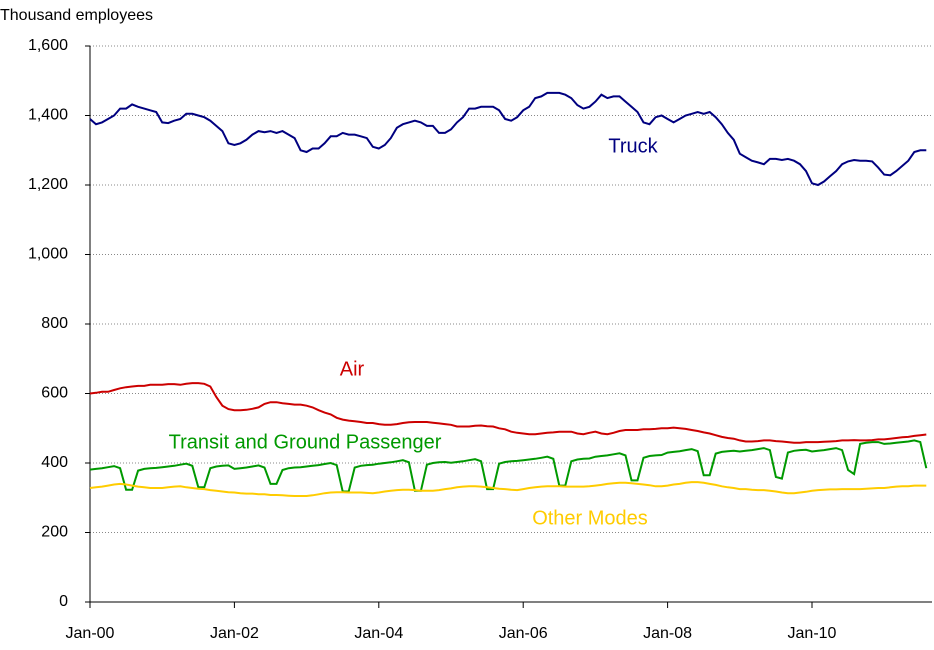  I want to click on x-tick-label: Jan-04, so click(378, 633).